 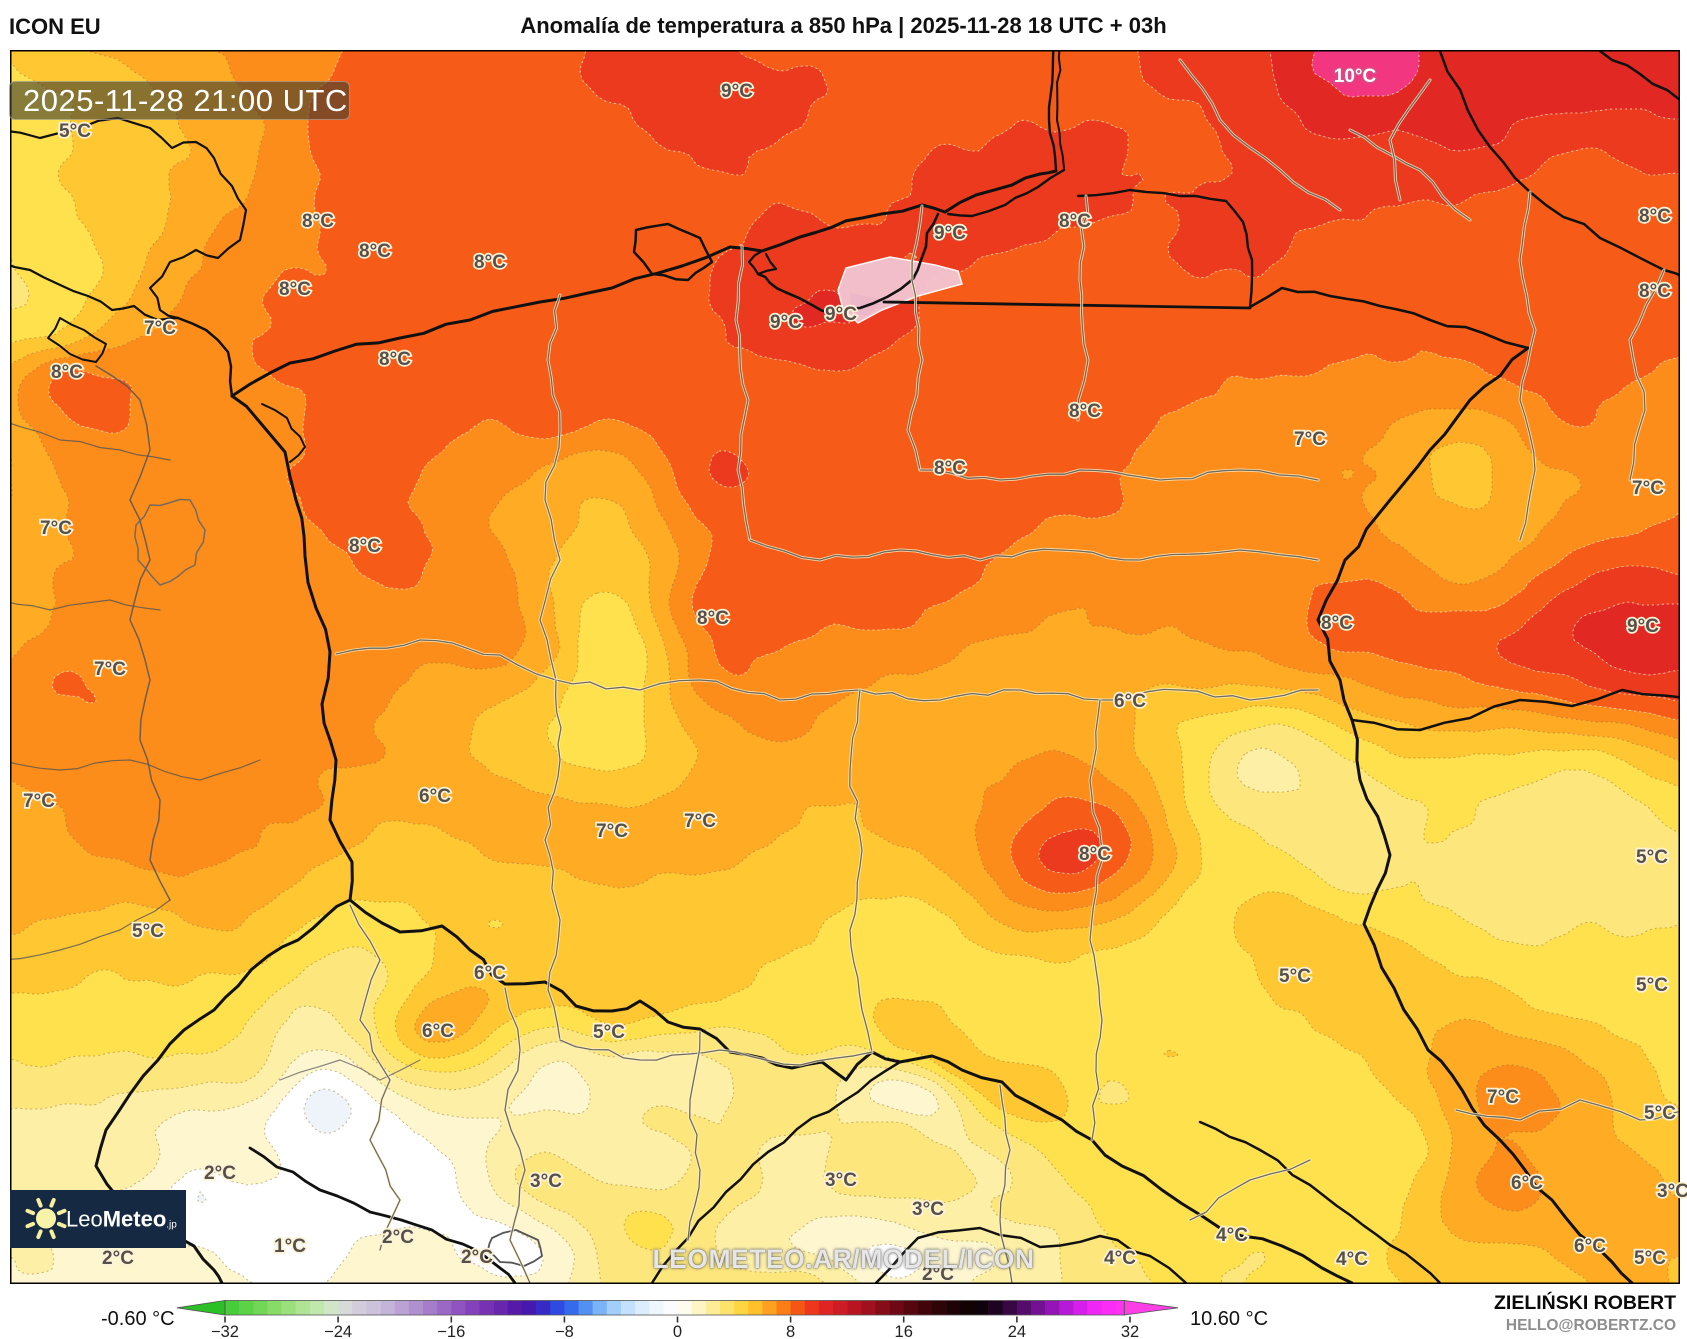 I want to click on svg-text: 24, so click(x=1017, y=1331).